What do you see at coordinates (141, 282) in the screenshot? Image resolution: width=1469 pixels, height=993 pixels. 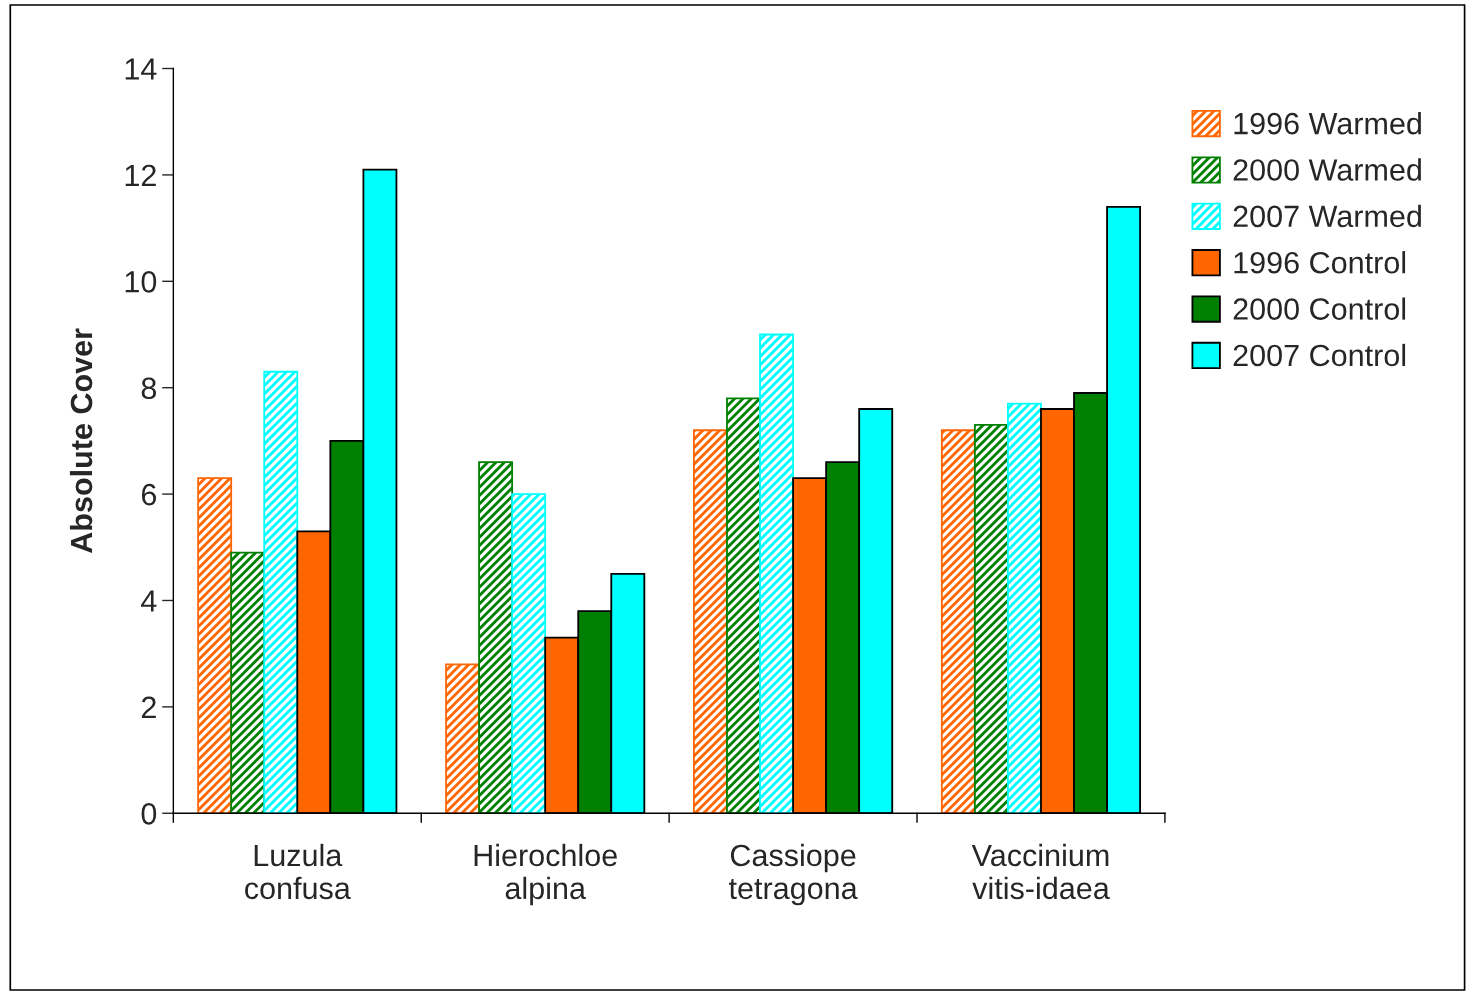 I see `y-tick-label: 10` at bounding box center [141, 282].